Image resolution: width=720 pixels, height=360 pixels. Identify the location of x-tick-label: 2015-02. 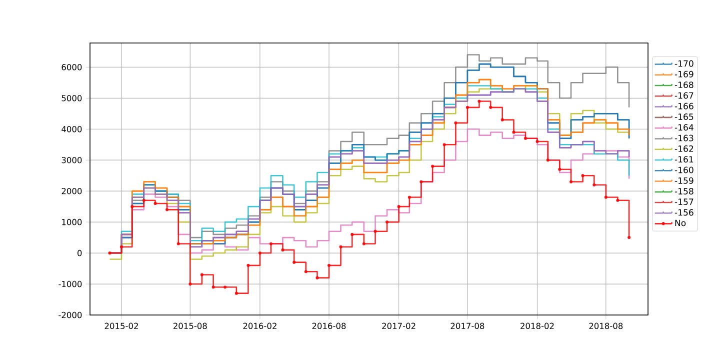
(121, 326).